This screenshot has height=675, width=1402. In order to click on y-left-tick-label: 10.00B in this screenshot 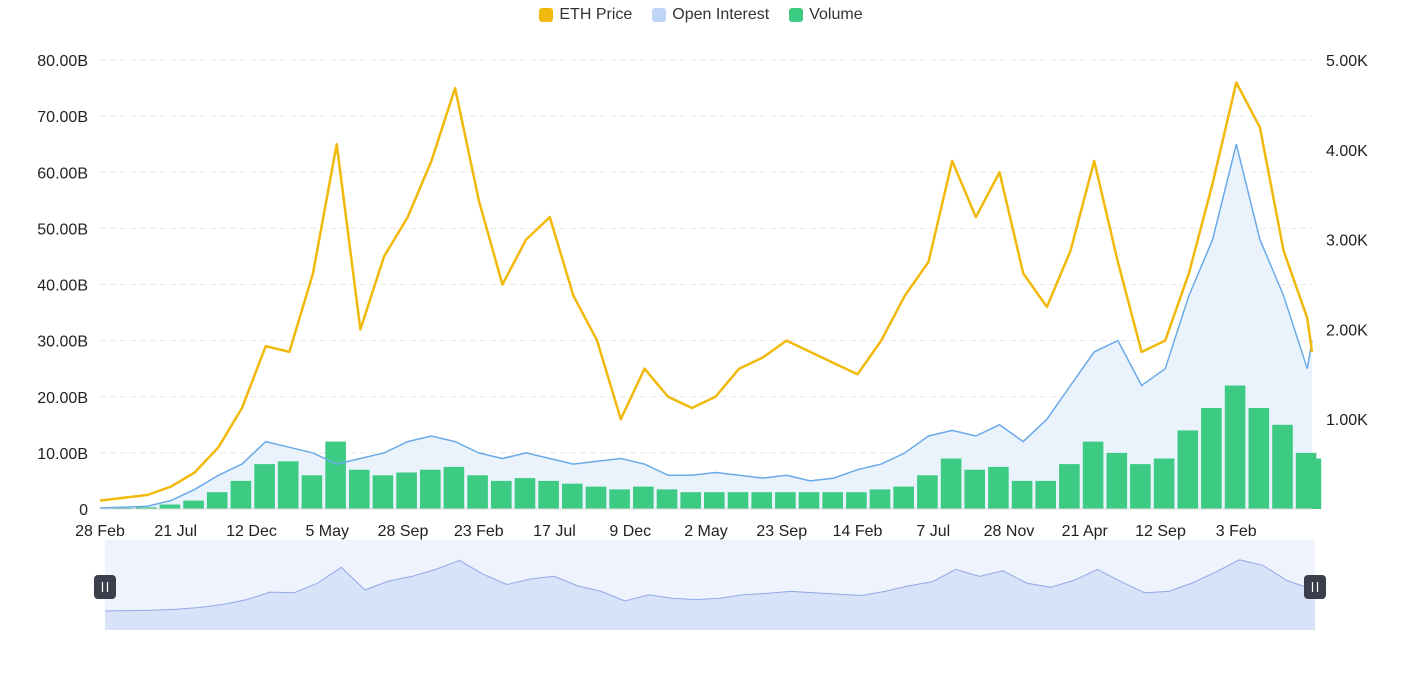, I will do `click(62, 454)`.